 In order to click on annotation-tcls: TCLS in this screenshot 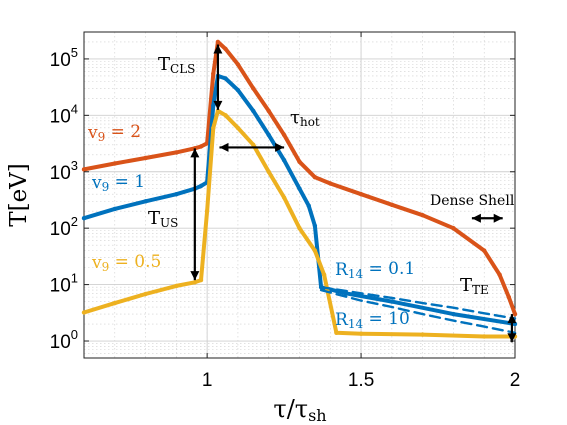, I will do `click(176, 65)`.